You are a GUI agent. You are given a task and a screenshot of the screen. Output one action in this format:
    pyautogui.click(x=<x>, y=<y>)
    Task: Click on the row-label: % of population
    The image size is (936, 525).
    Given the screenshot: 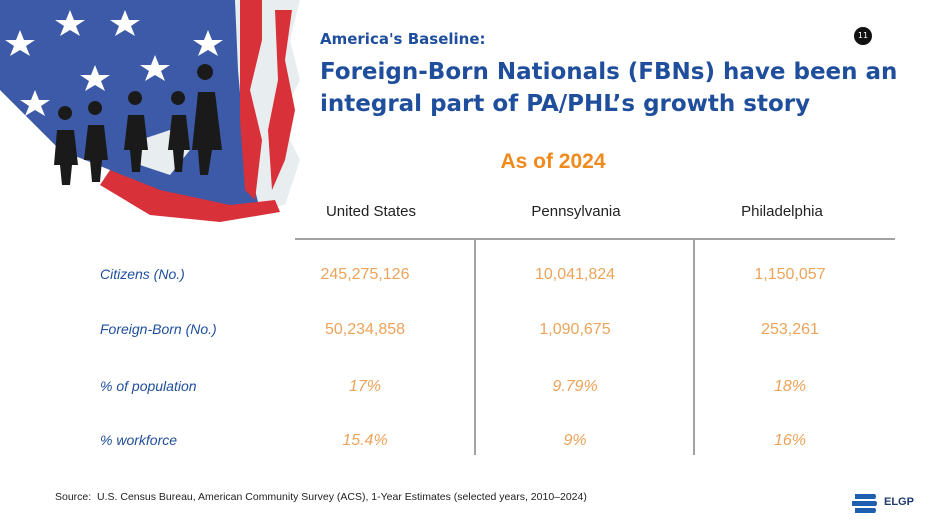 What is the action you would take?
    pyautogui.click(x=148, y=386)
    